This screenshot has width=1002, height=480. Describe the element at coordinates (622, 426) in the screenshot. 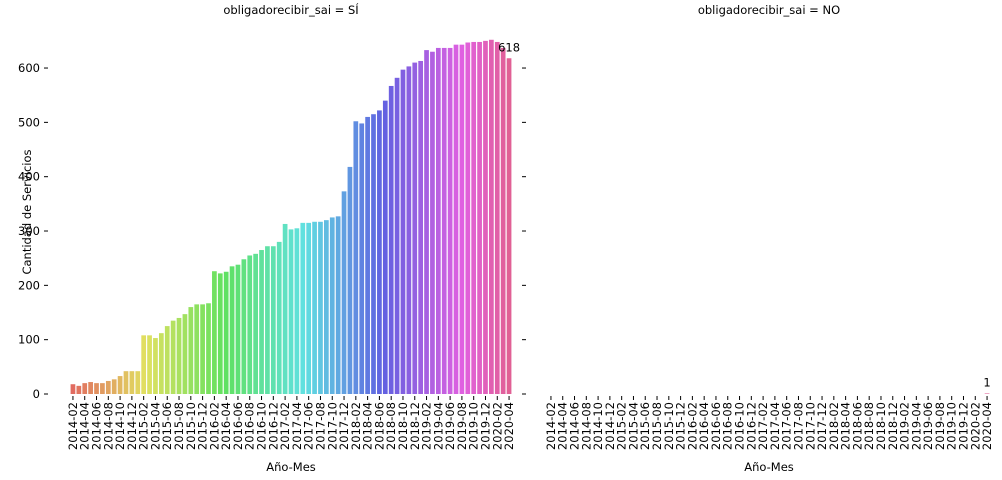

I see `x-tick-label: 2015-02` at that location.